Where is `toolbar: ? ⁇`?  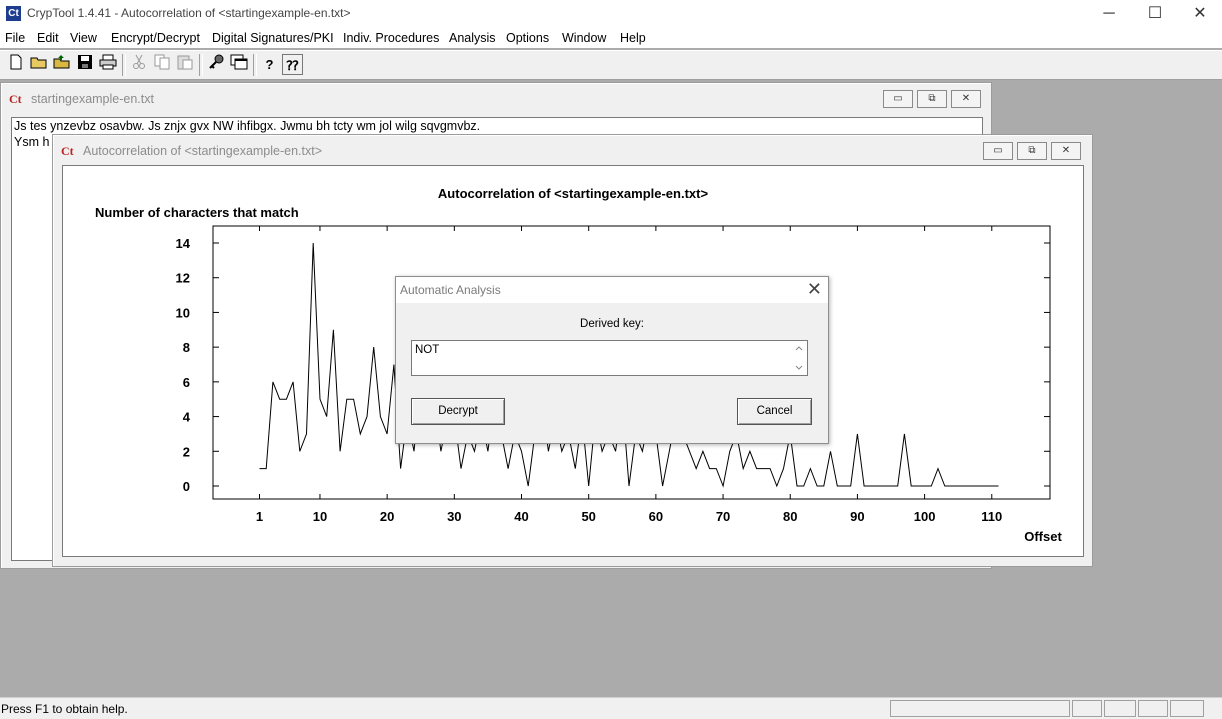 toolbar: ? ⁇ is located at coordinates (611, 65).